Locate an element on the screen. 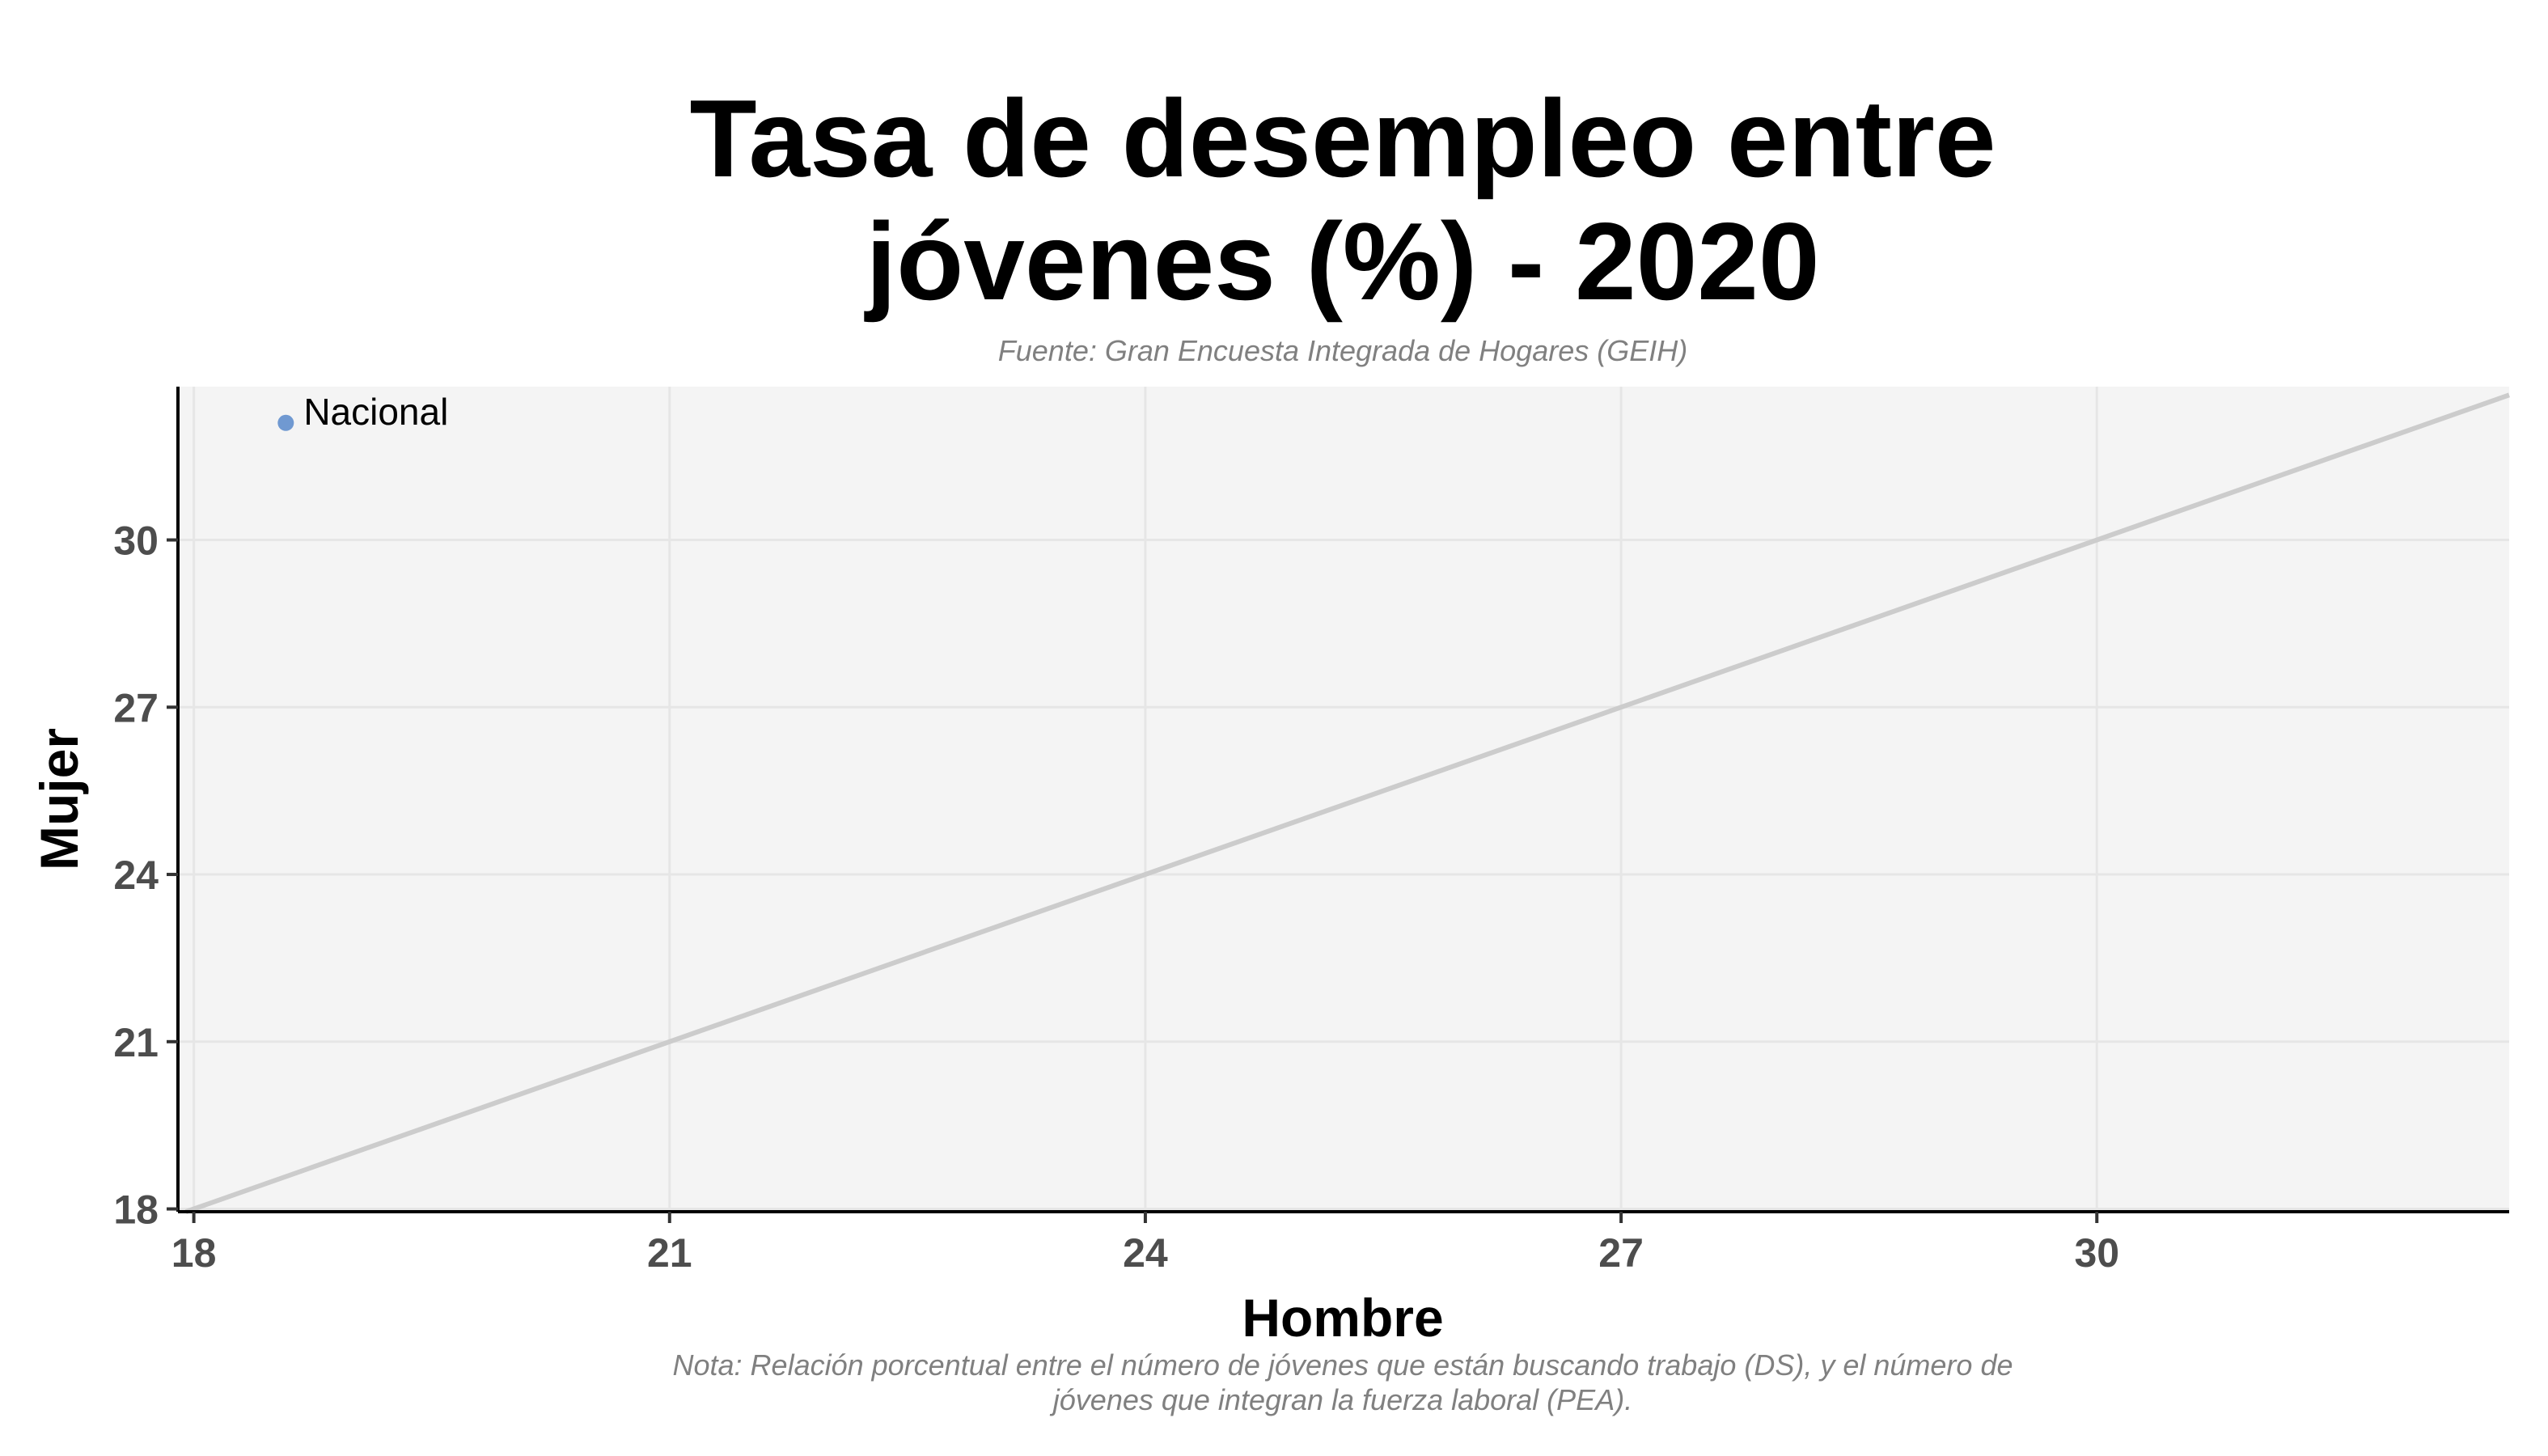  x-tick-label-27: 27 is located at coordinates (1621, 1253).